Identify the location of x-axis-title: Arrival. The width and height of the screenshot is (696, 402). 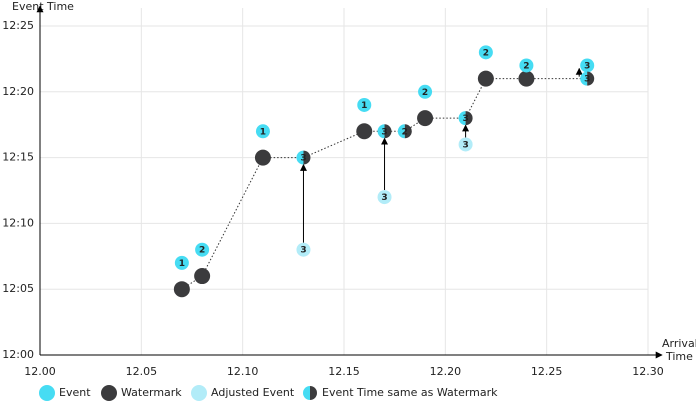
(679, 343).